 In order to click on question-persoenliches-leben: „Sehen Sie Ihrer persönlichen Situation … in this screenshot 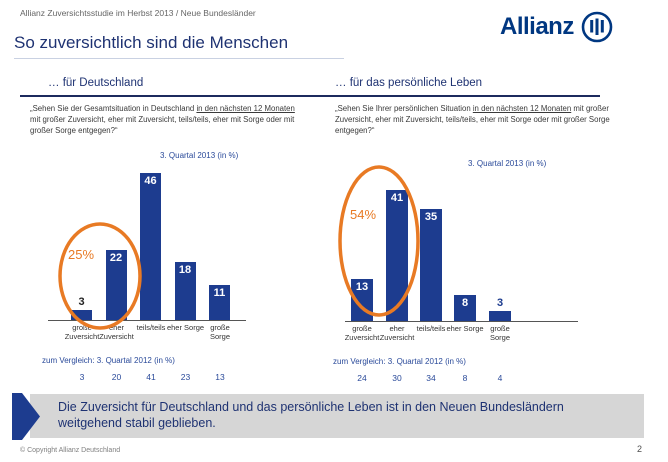, I will do `click(476, 119)`.